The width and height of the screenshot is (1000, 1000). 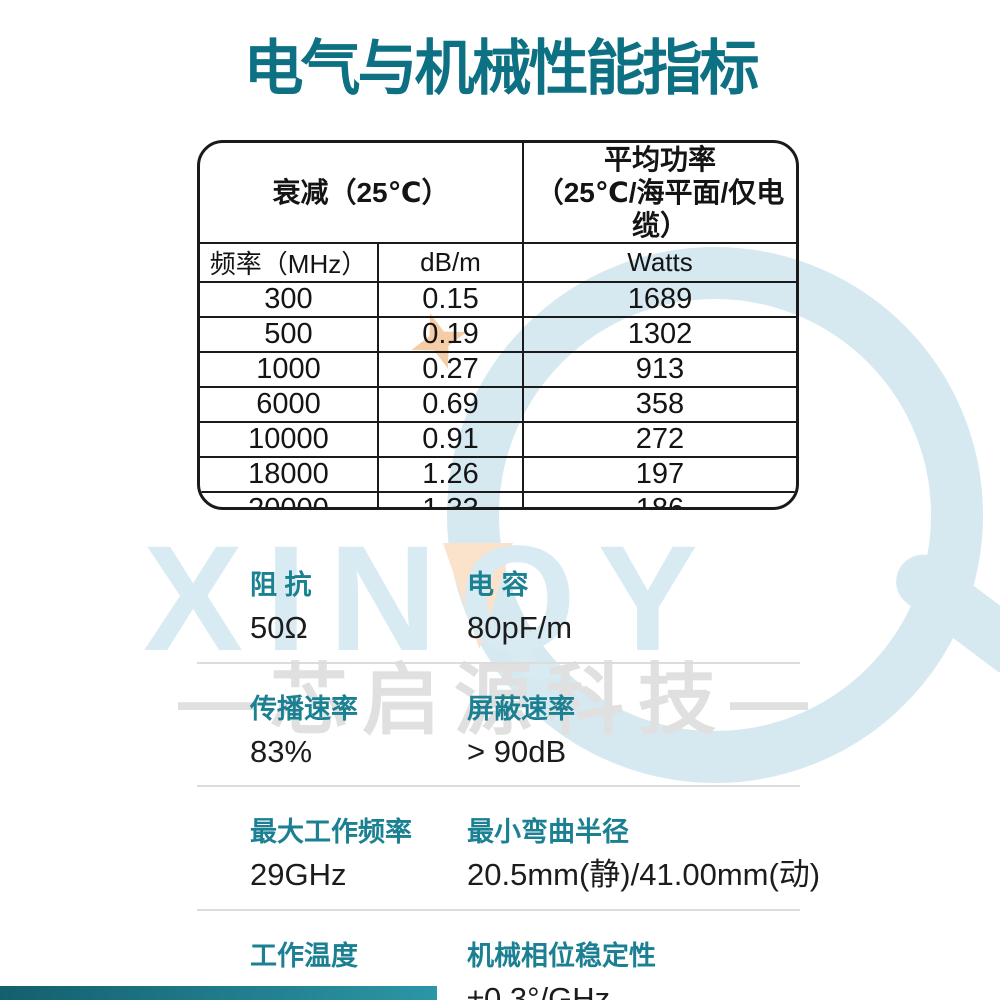 I want to click on table-row: 300 0.15 1689, so click(x=498, y=300).